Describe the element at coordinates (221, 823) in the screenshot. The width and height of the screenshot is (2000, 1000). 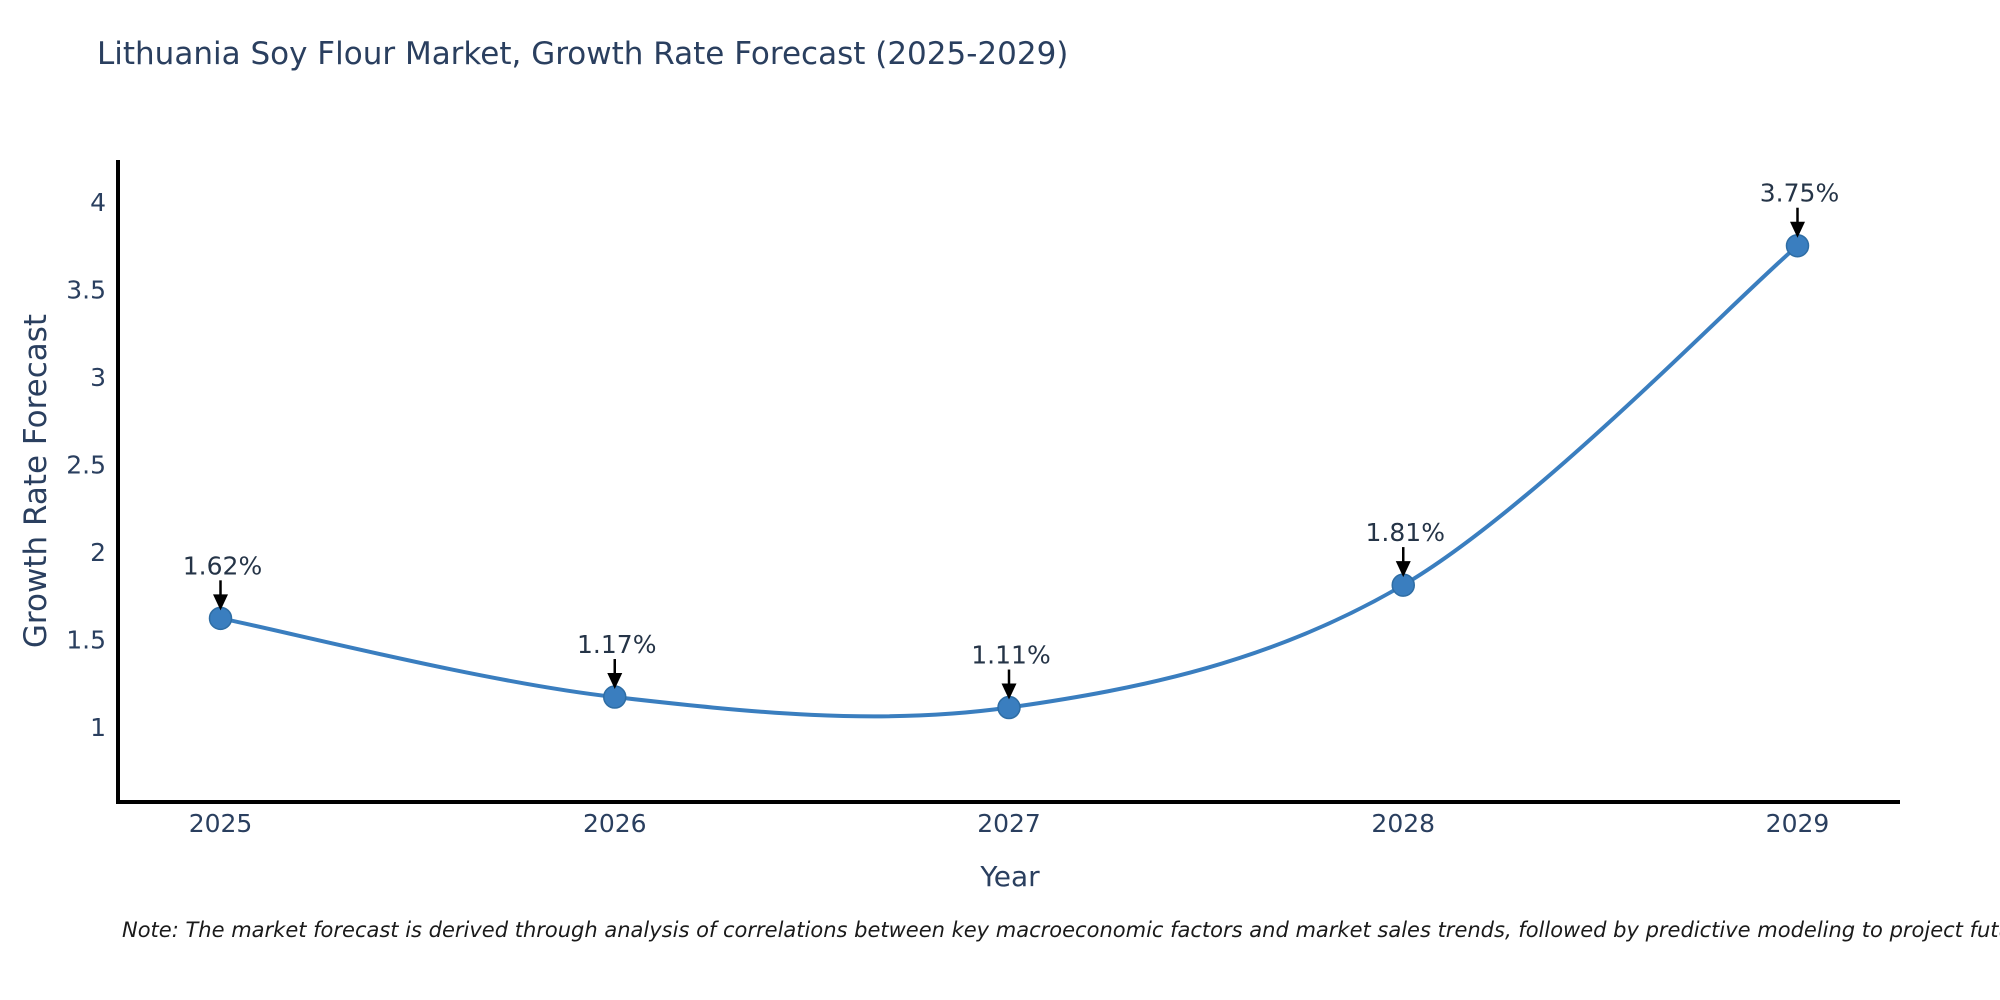
I see `x-tick-label: 2025` at that location.